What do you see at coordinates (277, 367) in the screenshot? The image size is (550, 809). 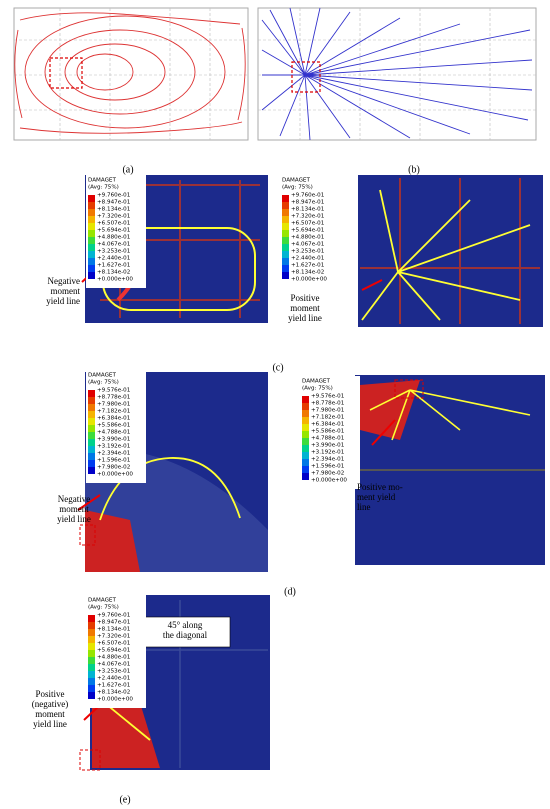 I see `panel-label: (c)` at bounding box center [277, 367].